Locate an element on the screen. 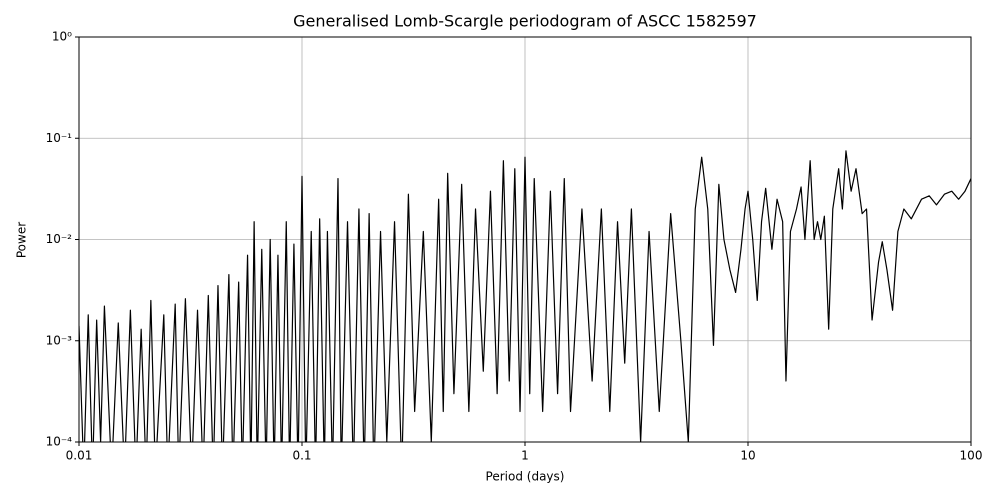  y-tick-label: 10⁻³ is located at coordinates (59, 340).